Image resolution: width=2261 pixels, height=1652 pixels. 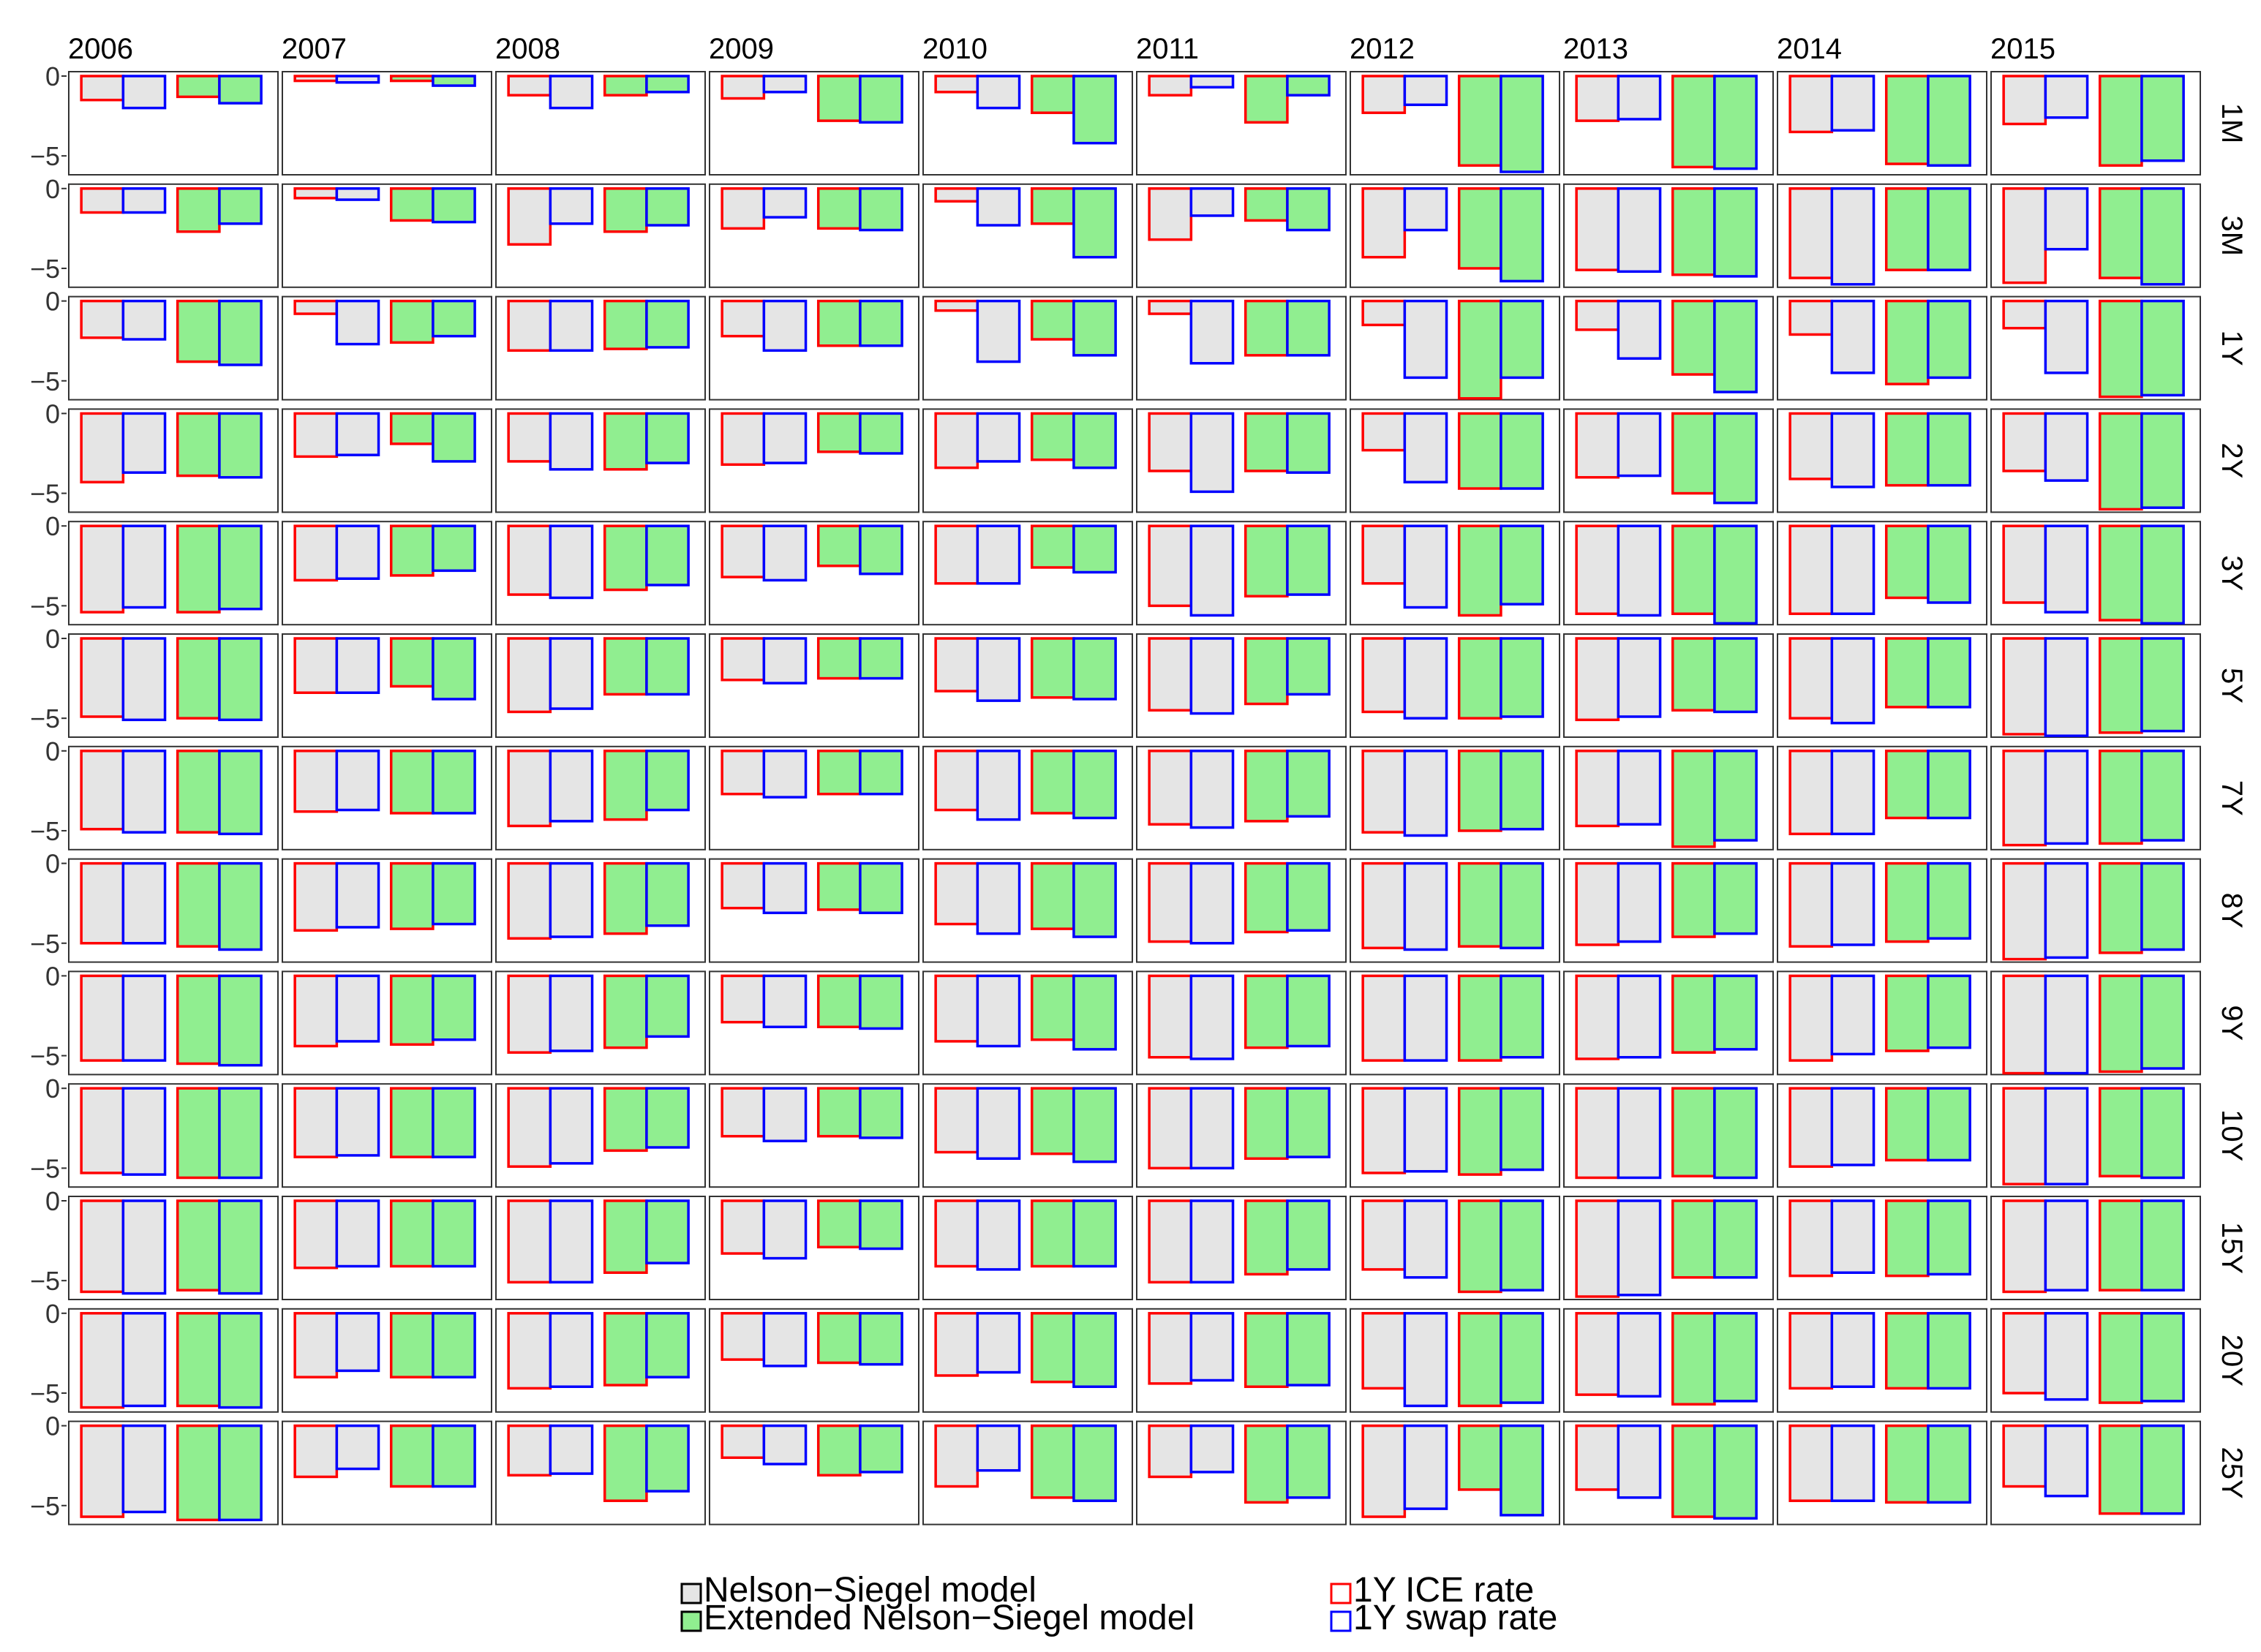 What do you see at coordinates (1455, 460) in the screenshot?
I see `panel-2Y-2012` at bounding box center [1455, 460].